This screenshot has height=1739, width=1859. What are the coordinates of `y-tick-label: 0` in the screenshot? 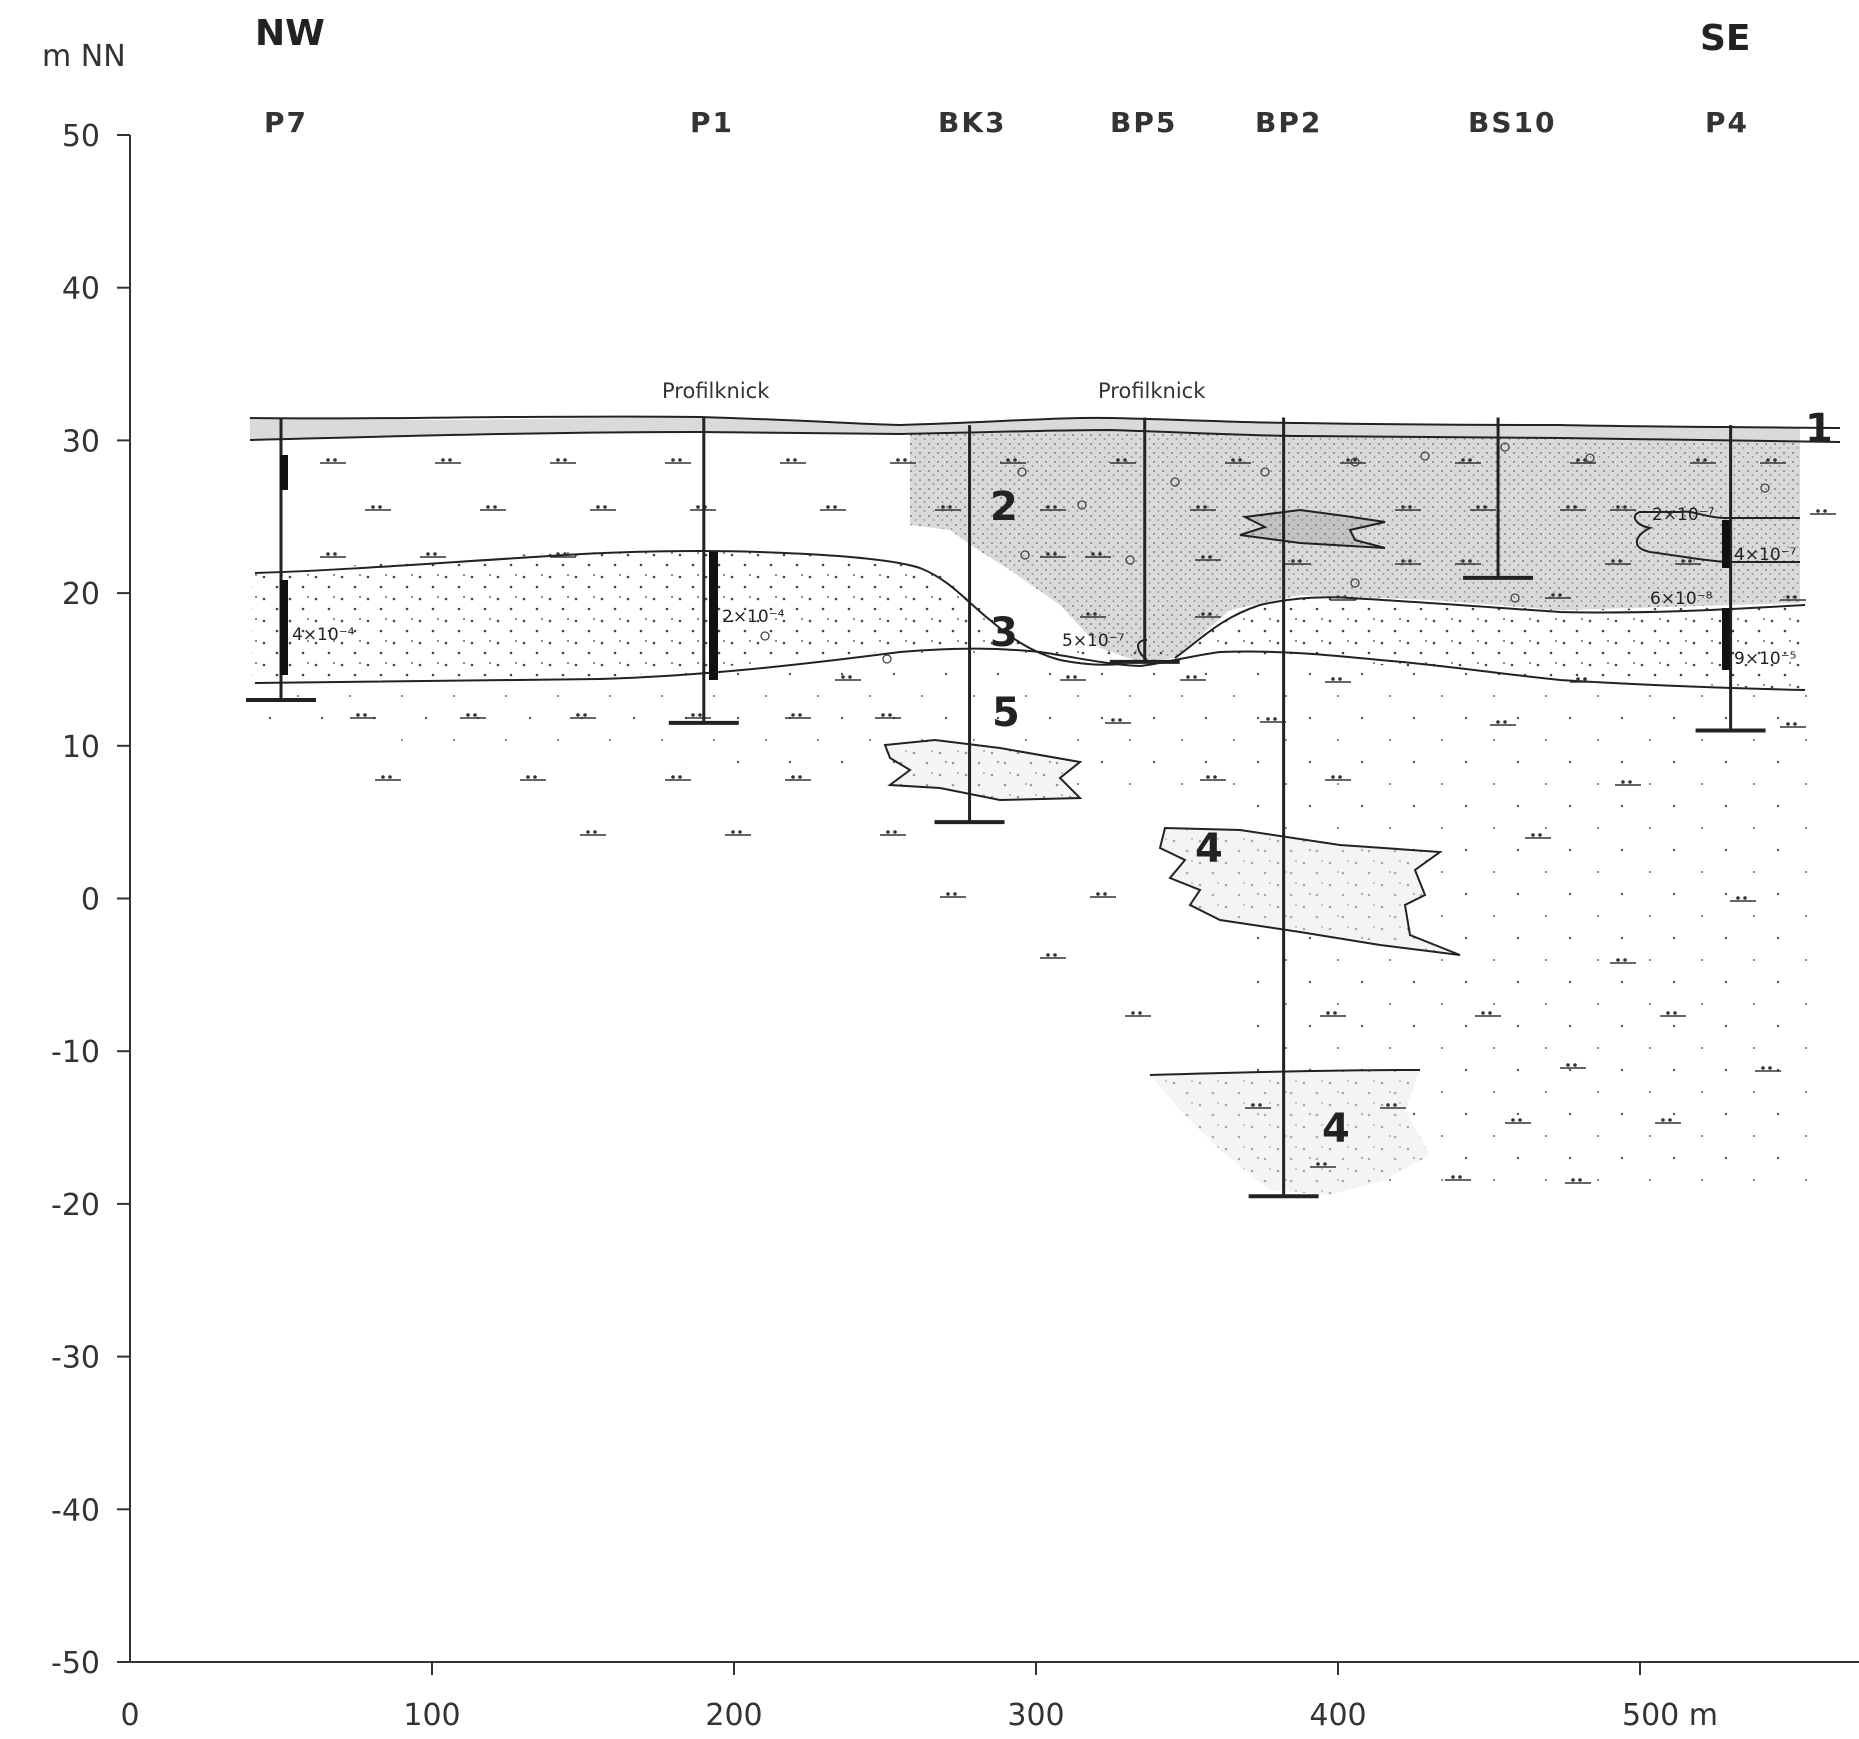 It's located at (90, 900).